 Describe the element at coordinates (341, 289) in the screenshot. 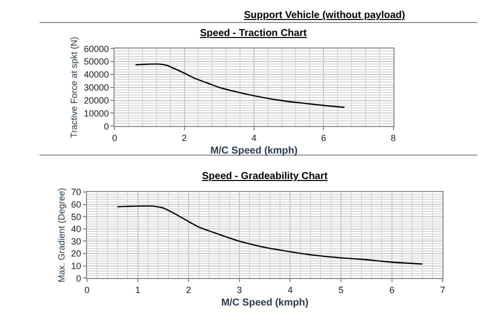

I see `x-tick-label: 5` at that location.